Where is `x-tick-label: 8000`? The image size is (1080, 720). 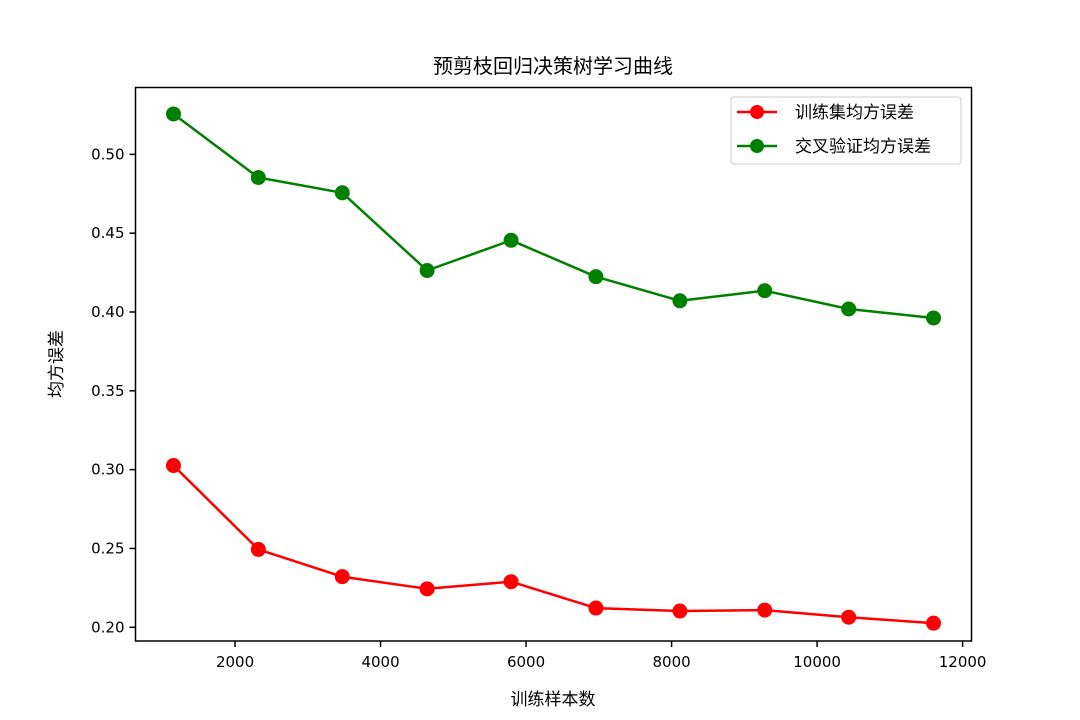 x-tick-label: 8000 is located at coordinates (671, 662).